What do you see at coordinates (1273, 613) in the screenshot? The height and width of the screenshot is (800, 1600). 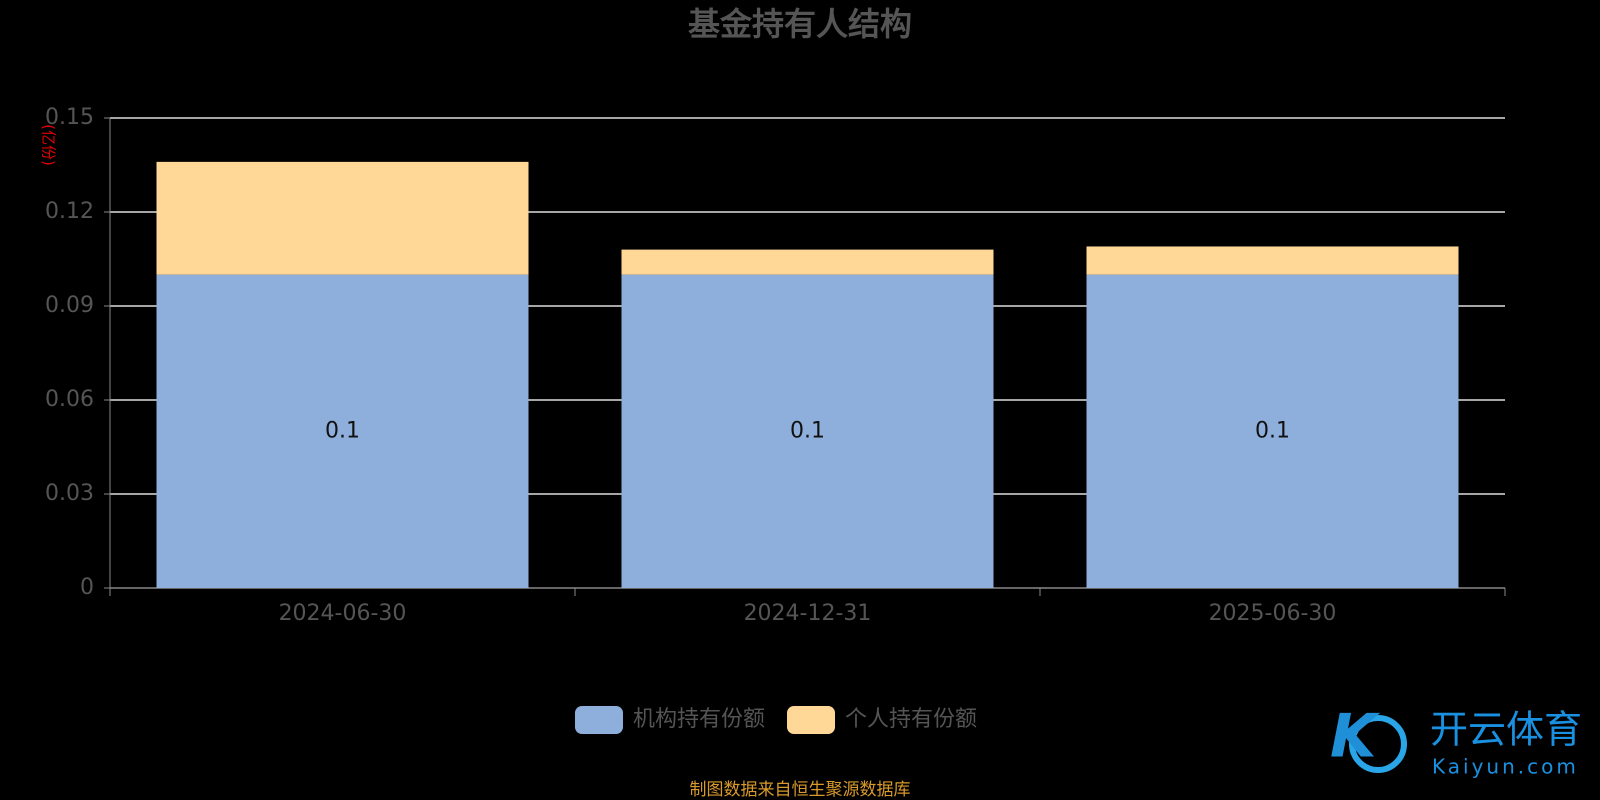 I see `x-tick-label: 2025-06-30` at bounding box center [1273, 613].